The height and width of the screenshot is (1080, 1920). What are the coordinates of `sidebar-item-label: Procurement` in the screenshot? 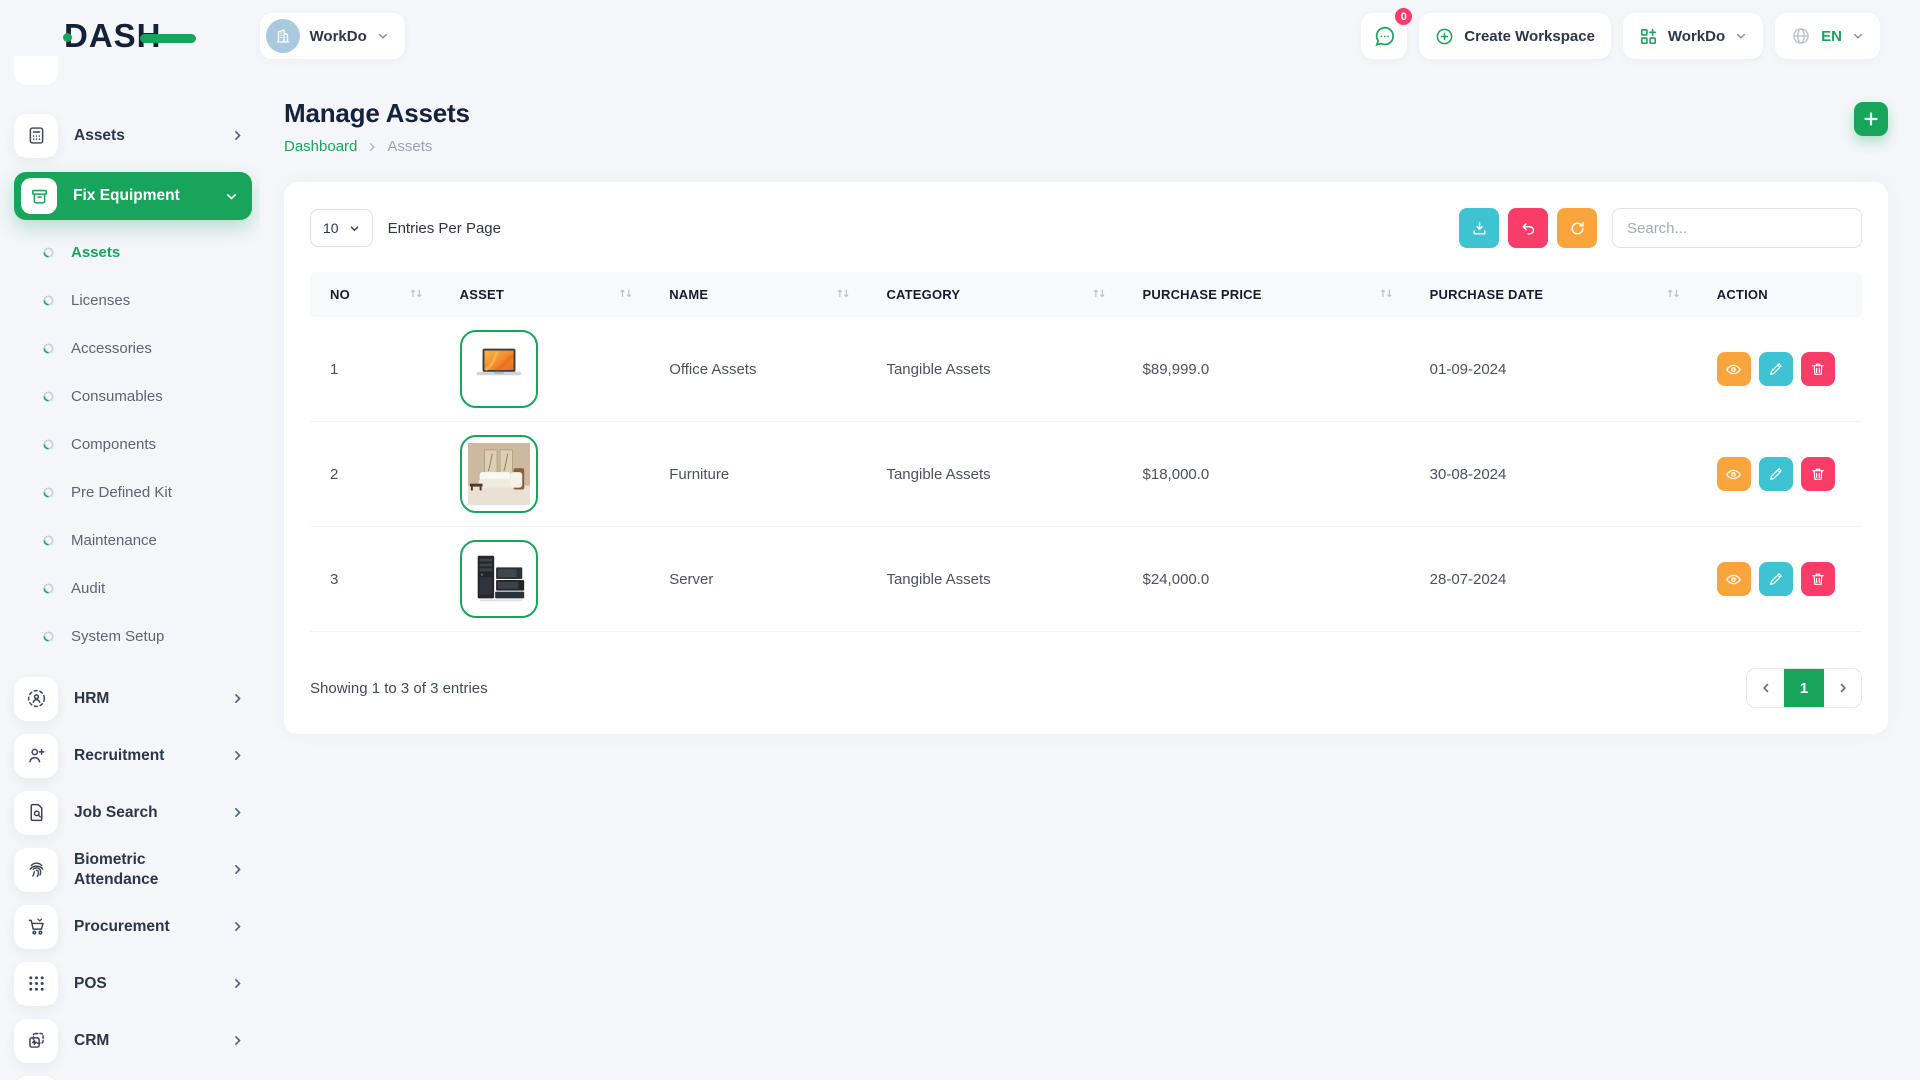 It's located at (122, 926).